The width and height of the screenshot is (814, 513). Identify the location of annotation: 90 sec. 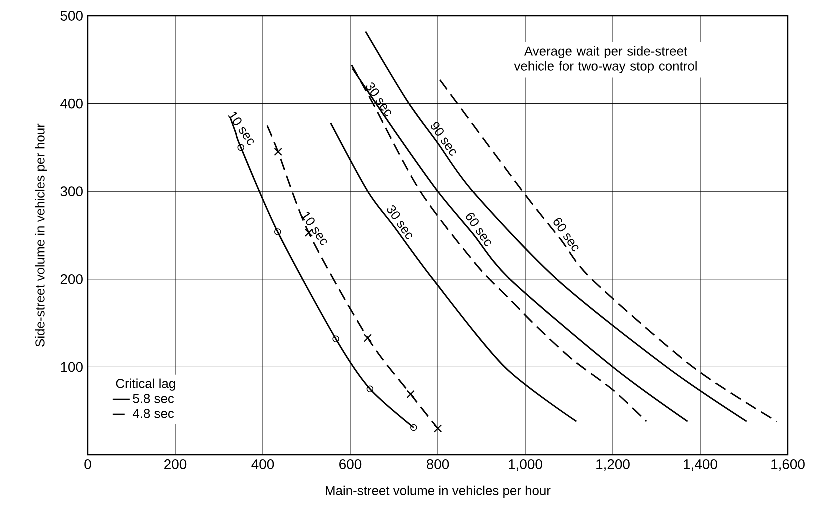
(443, 139).